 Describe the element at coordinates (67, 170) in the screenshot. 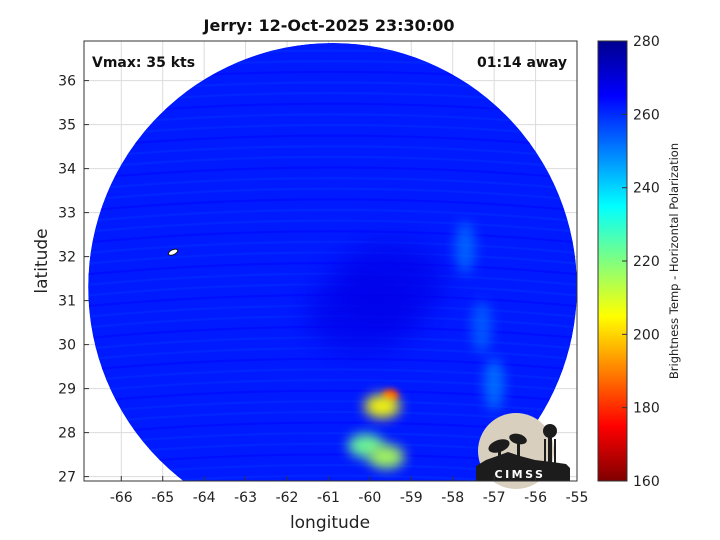

I see `y-tick-label: 34` at that location.